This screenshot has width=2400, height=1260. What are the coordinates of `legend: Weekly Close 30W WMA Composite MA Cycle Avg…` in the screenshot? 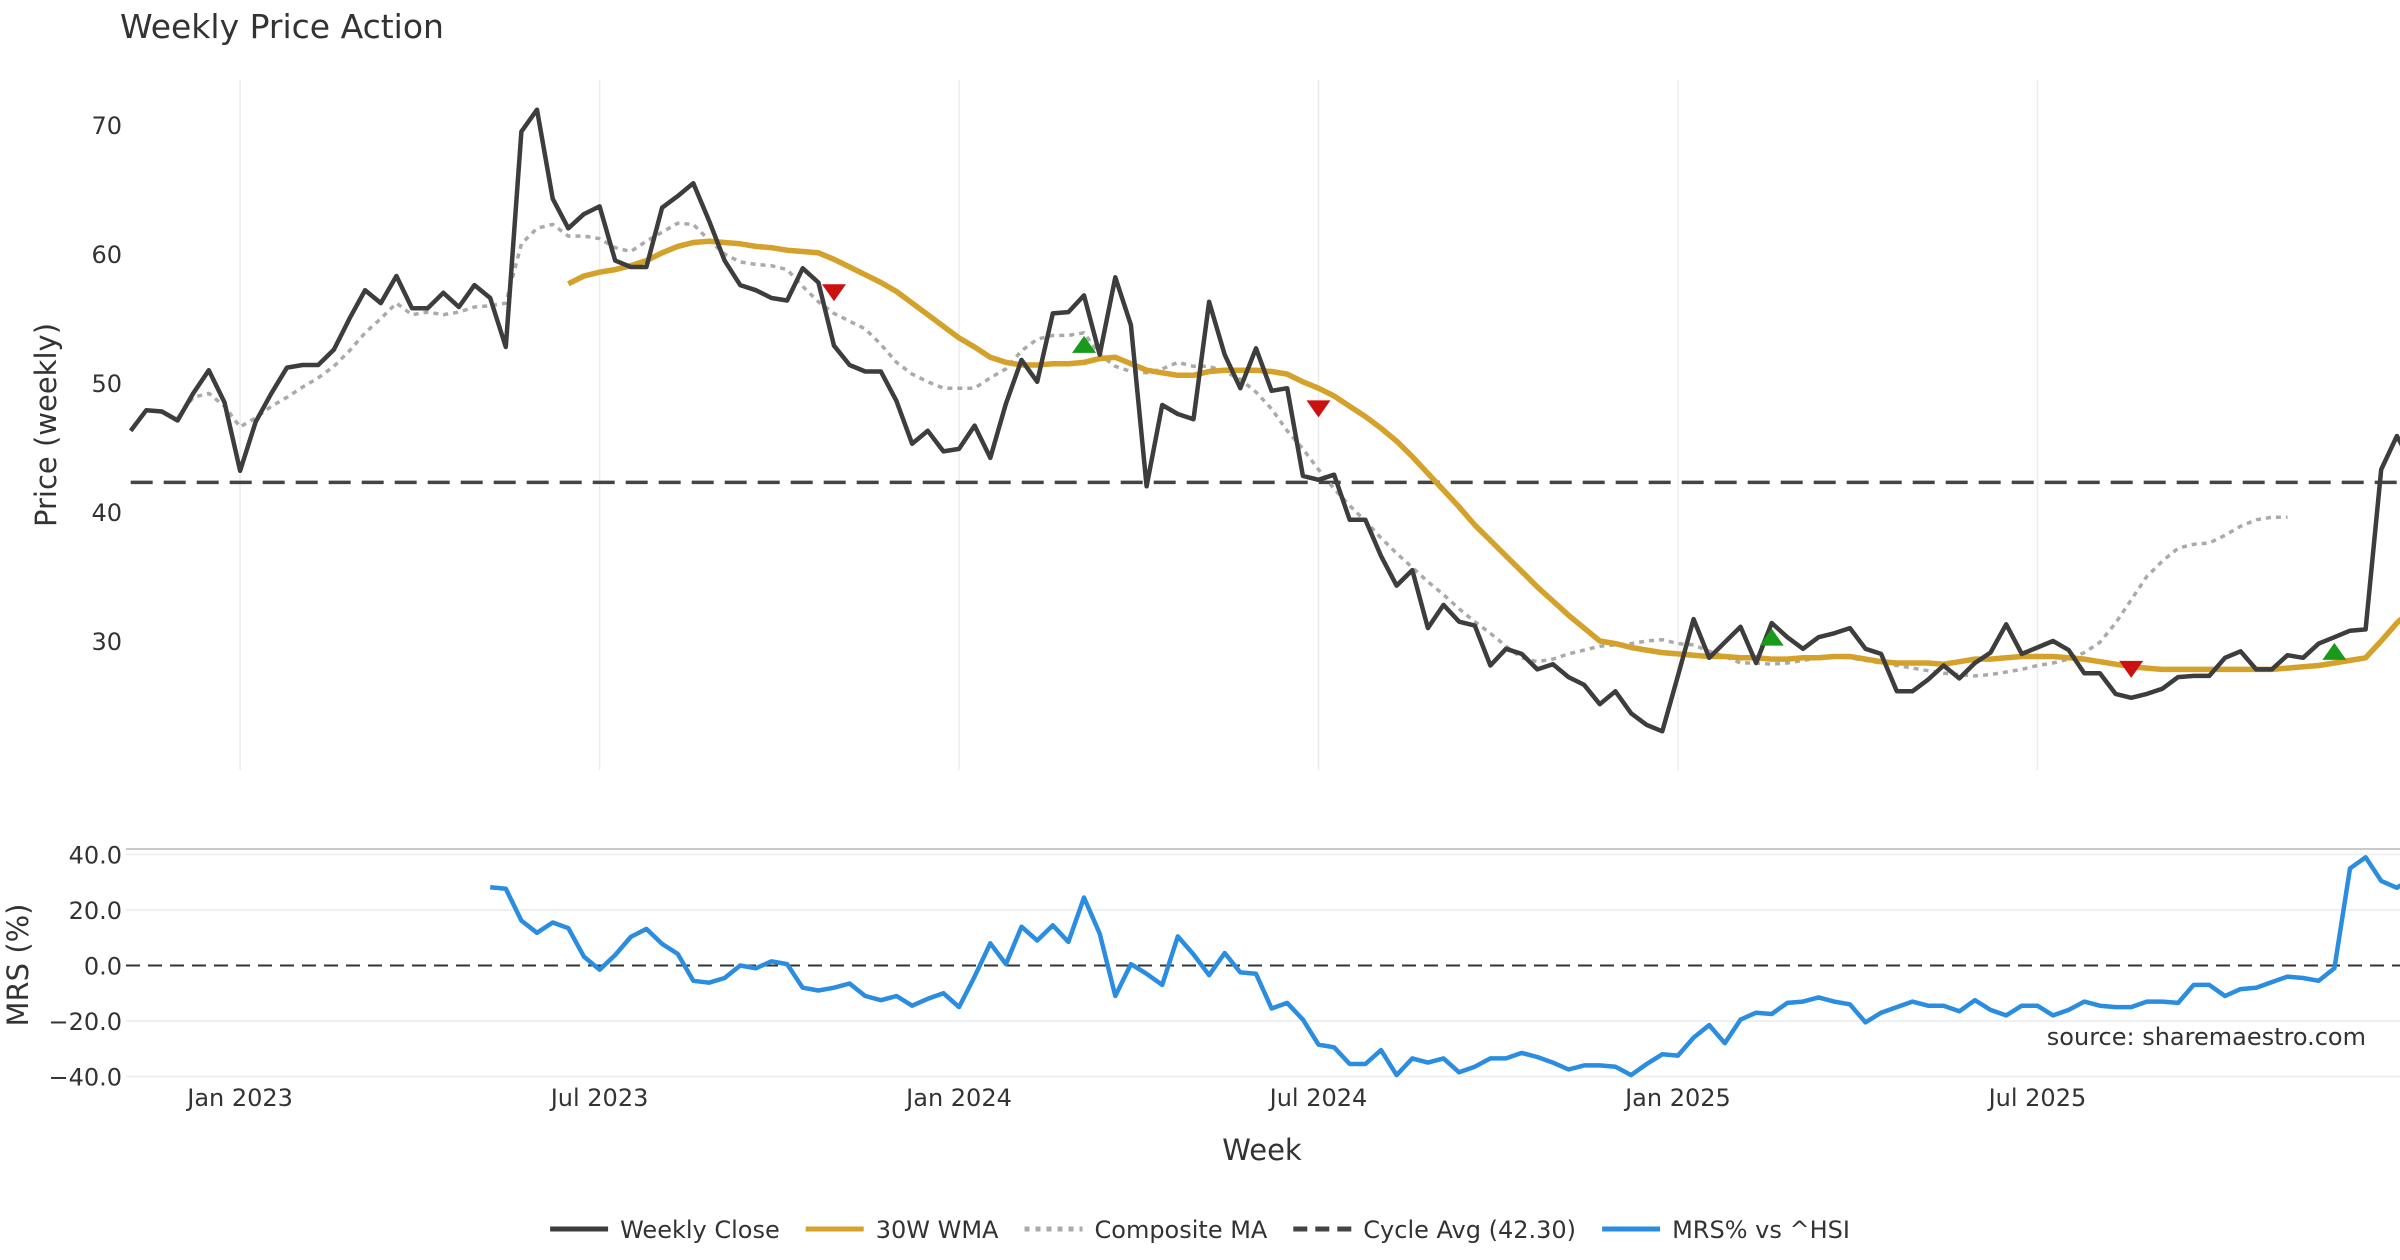 It's located at (1200, 1230).